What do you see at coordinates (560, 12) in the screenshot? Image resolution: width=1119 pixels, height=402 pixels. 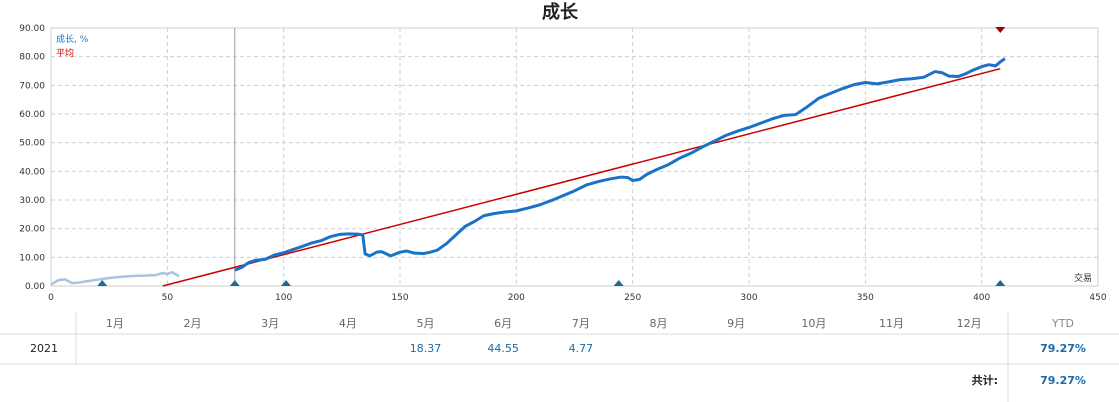 I see `chart-title: 成长` at bounding box center [560, 12].